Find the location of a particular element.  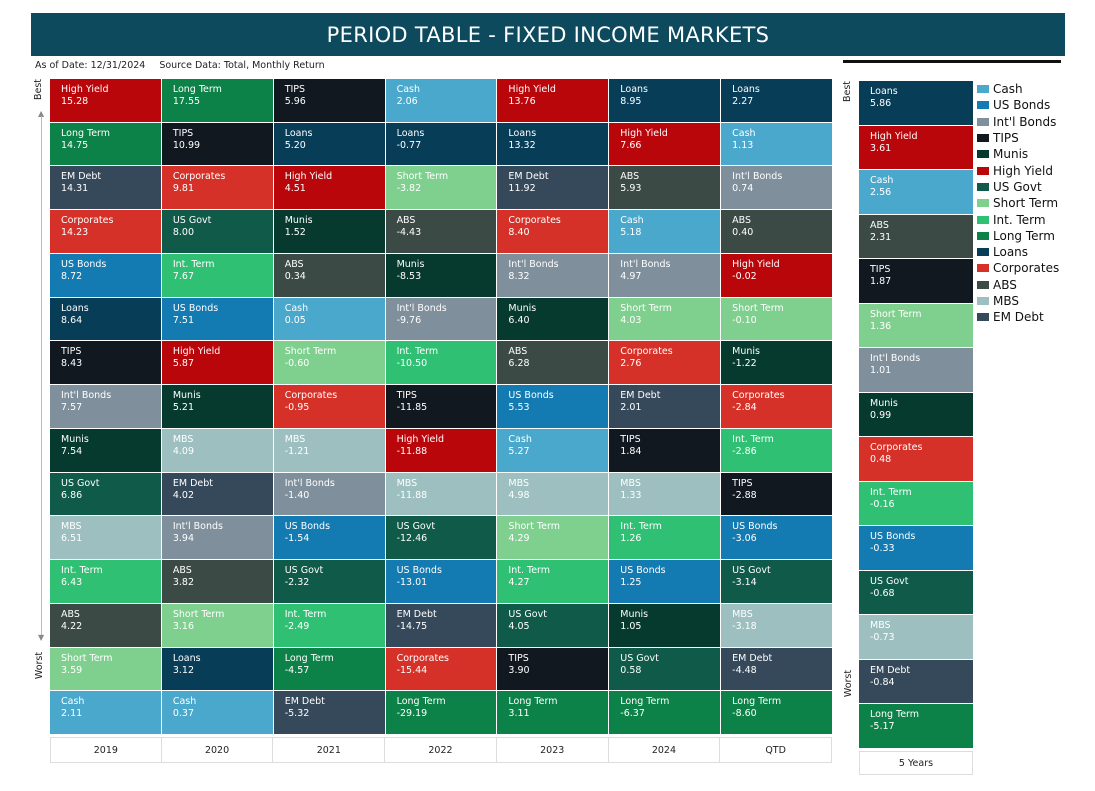

cell-2024-corporates: Corporates 2.76 is located at coordinates (665, 363).